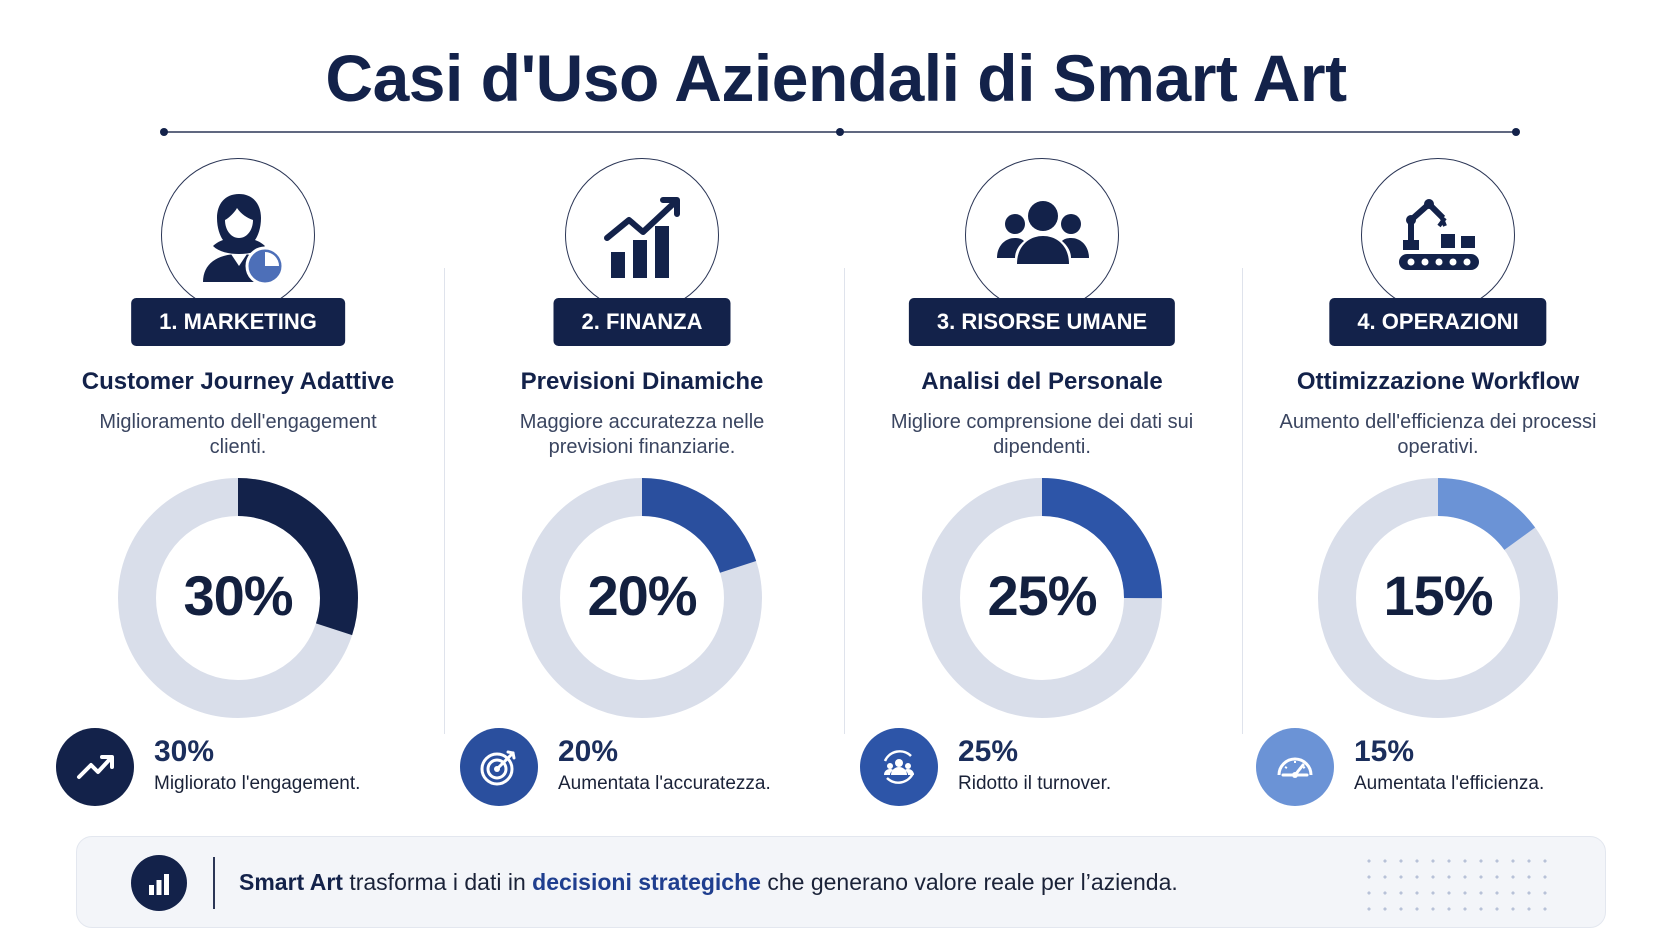  I want to click on footer-highlight: decisioni strategiche, so click(646, 882).